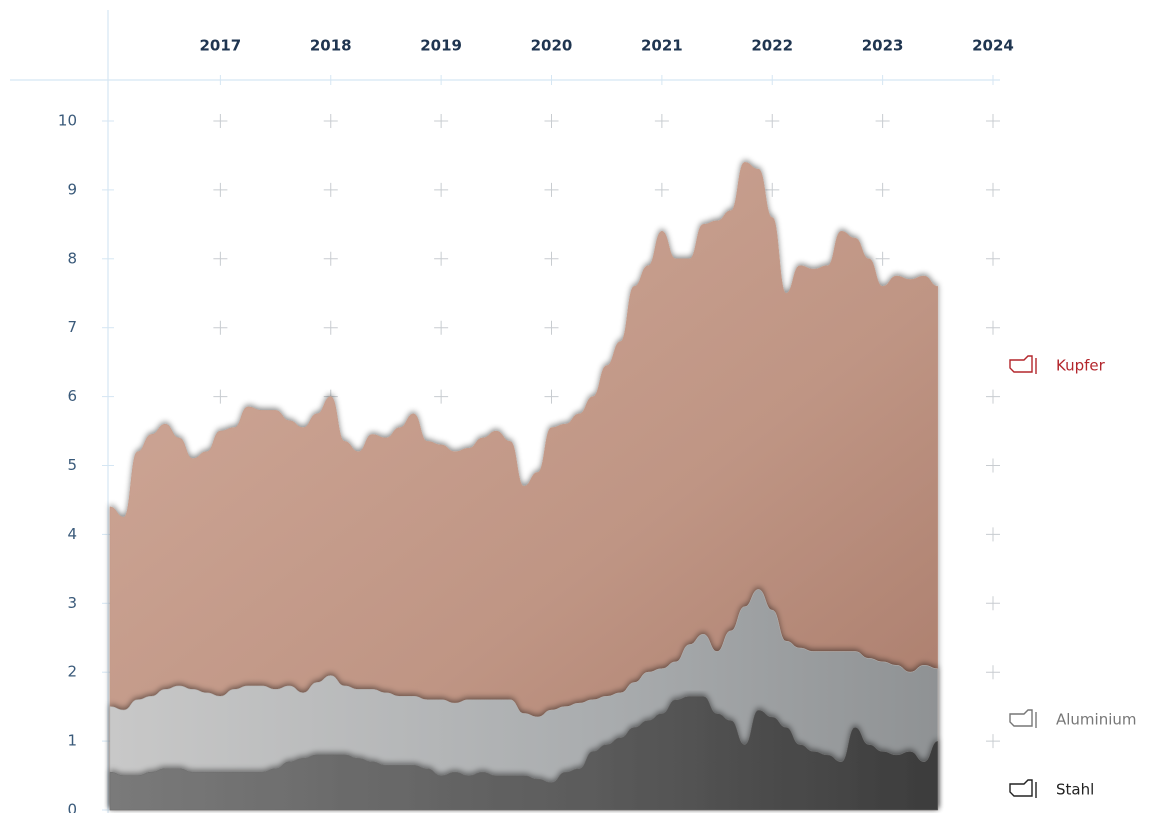 This screenshot has width=1152, height=813. I want to click on y-tick-label: 3, so click(72, 603).